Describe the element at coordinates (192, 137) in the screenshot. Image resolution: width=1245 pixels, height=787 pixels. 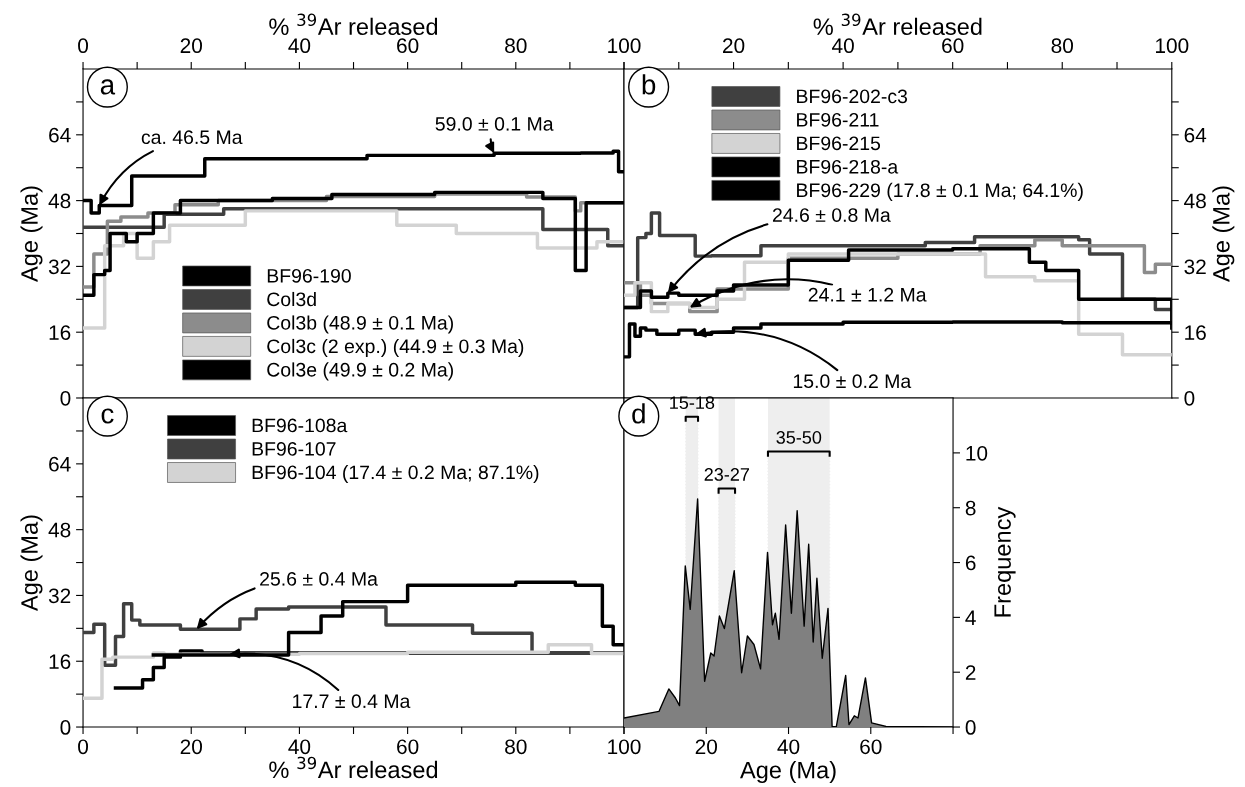
I see `annotation: ca. 46.5 Ma` at that location.